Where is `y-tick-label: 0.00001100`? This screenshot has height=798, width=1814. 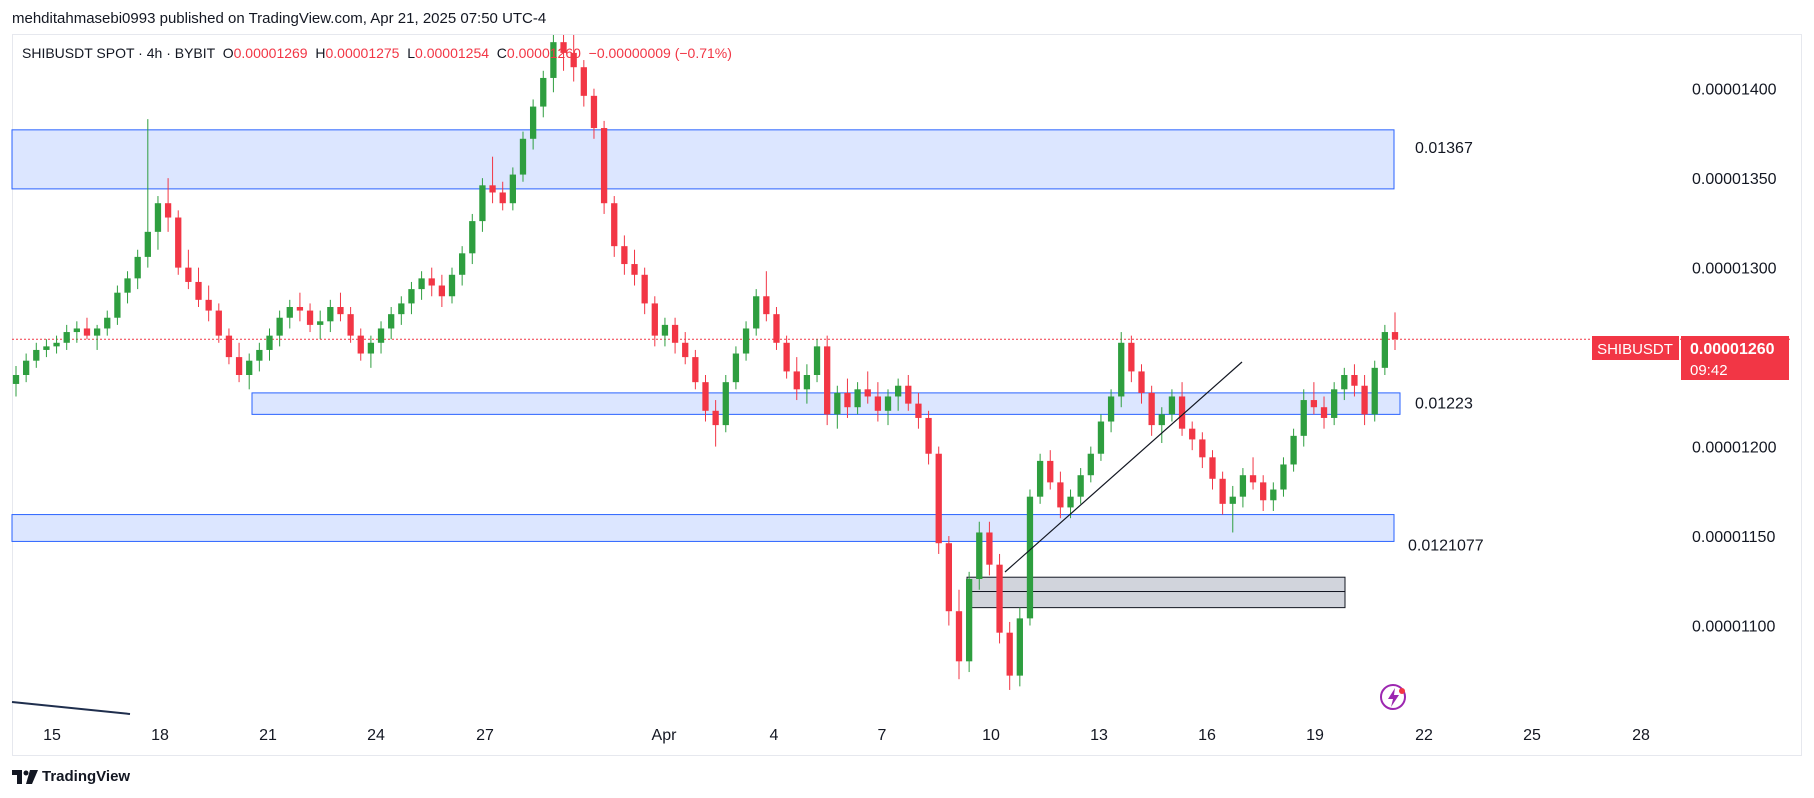
y-tick-label: 0.00001100 is located at coordinates (1733, 627).